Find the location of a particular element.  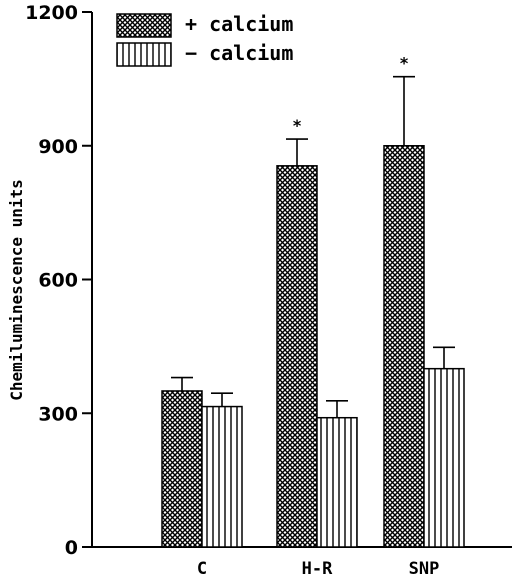

bar-snp-plus-calcium is located at coordinates (404, 346).